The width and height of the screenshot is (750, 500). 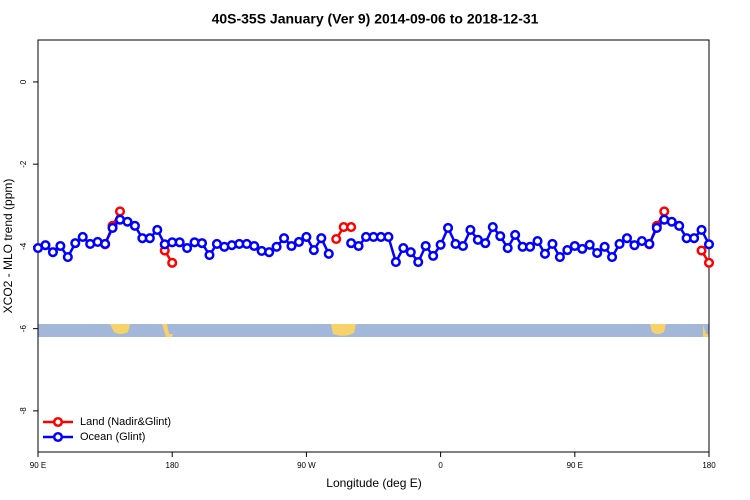 I want to click on x-tick-label: 0, so click(x=440, y=465).